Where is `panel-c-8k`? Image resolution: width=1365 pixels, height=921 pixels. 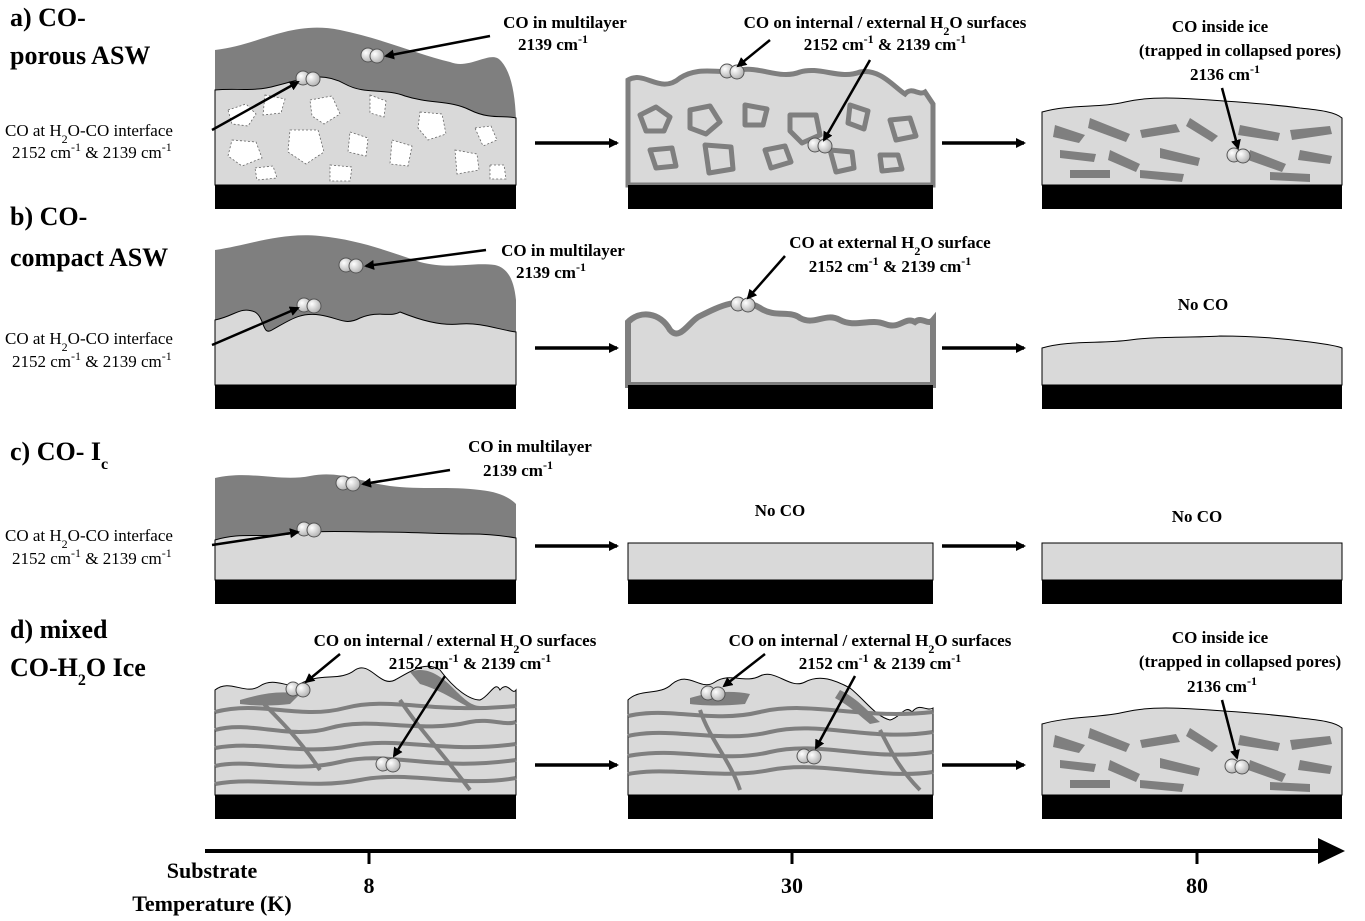
panel-c-8k is located at coordinates (365, 539).